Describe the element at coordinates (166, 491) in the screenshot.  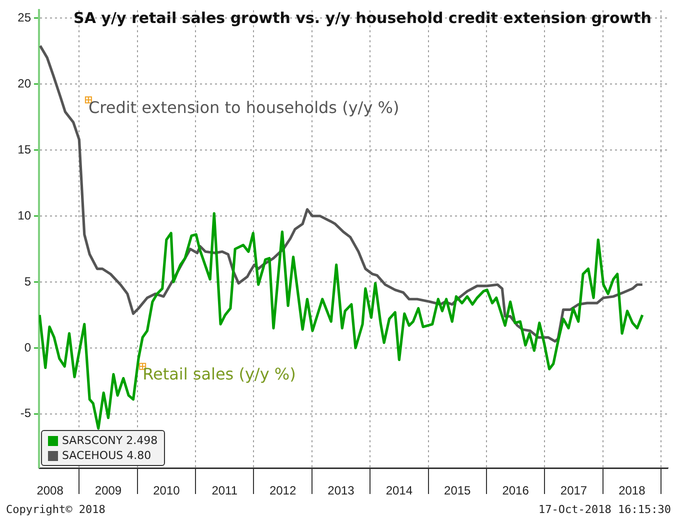
I see `x-tick-label: 2010` at that location.